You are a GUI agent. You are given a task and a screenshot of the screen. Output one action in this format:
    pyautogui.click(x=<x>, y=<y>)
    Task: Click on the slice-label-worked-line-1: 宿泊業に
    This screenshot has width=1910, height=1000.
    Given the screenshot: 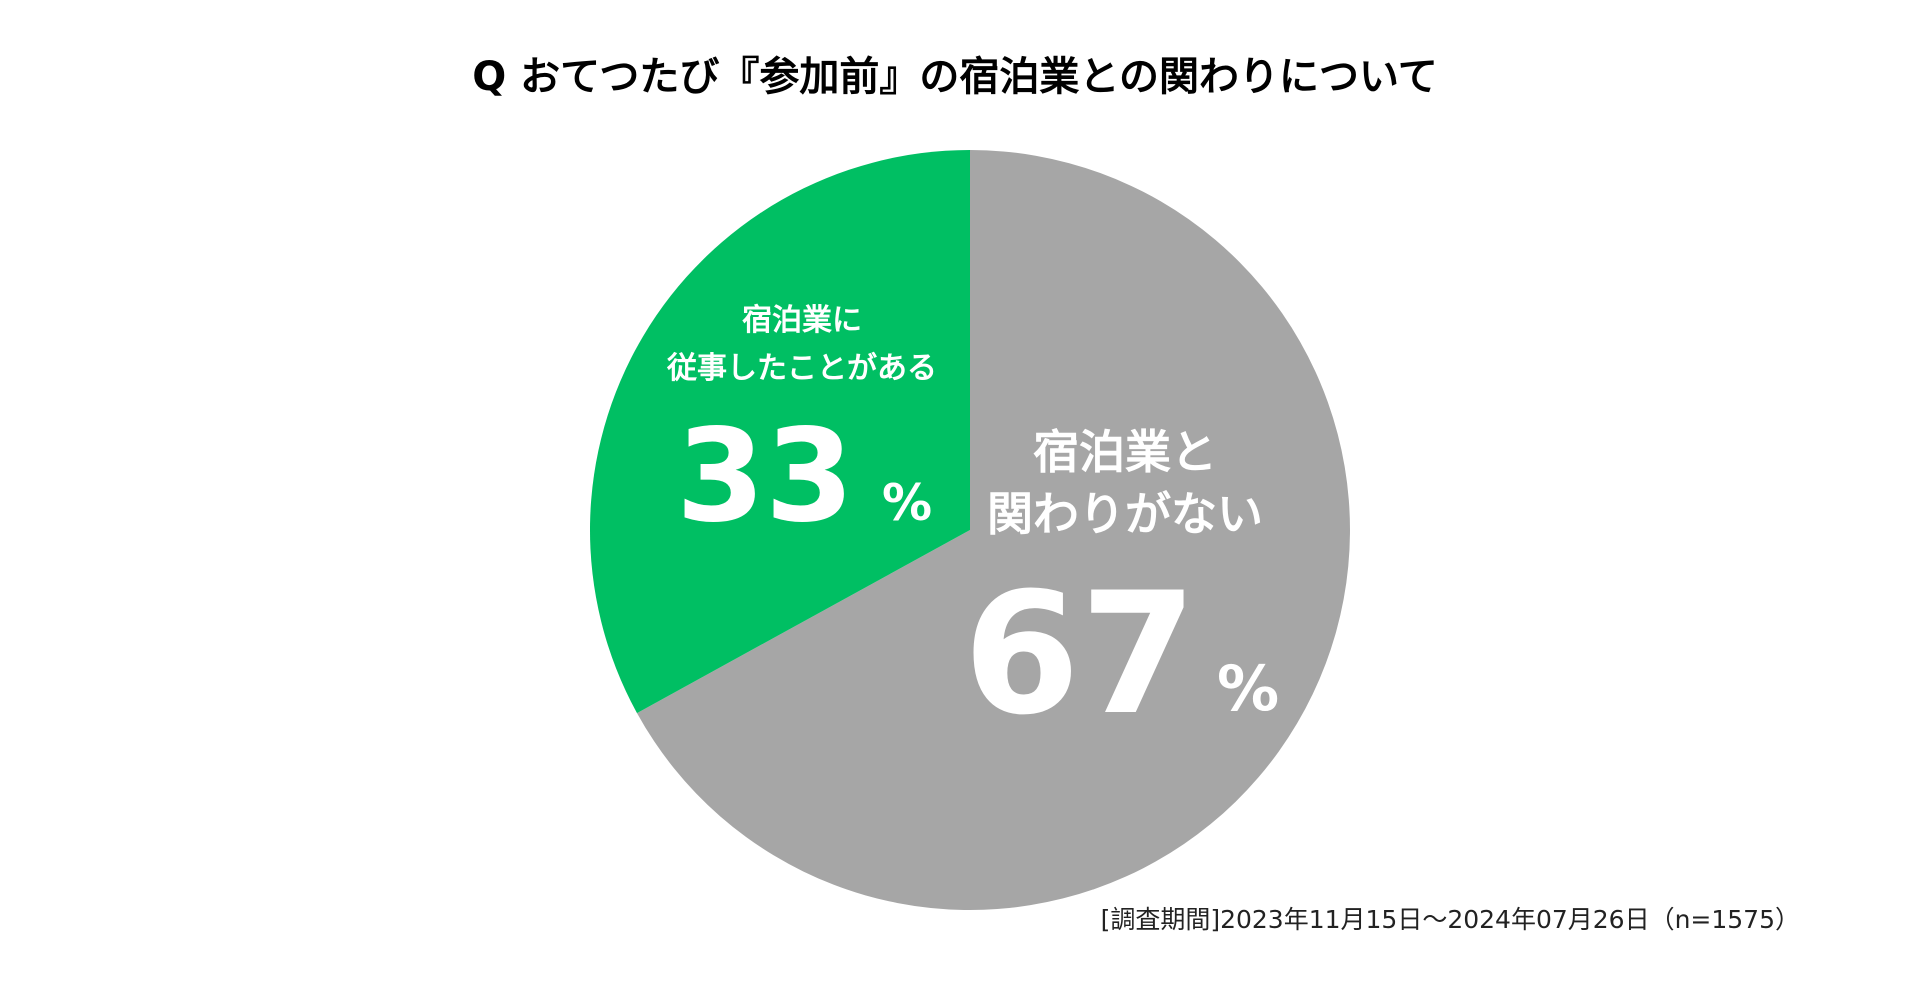 What is the action you would take?
    pyautogui.click(x=802, y=320)
    